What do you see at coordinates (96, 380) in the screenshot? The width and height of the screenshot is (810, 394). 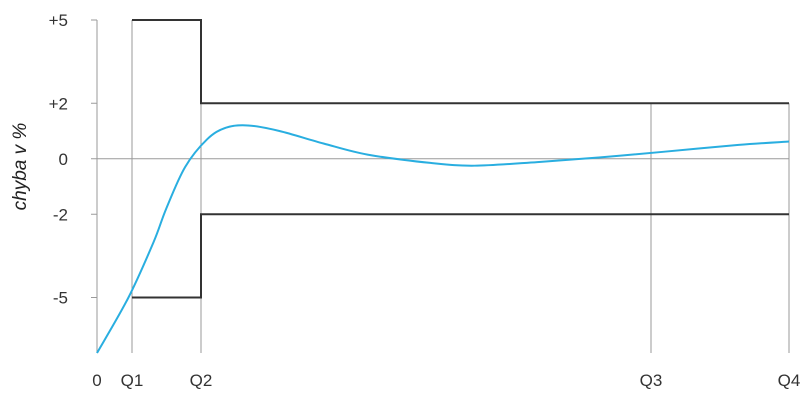 I see `x-tick-label: 0` at bounding box center [96, 380].